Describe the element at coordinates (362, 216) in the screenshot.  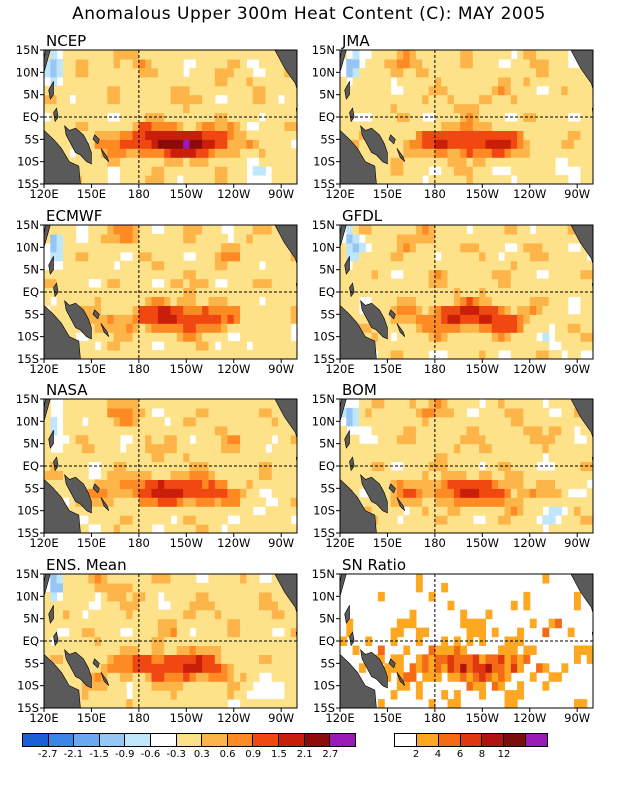
I see `panel-label: GFDL` at that location.